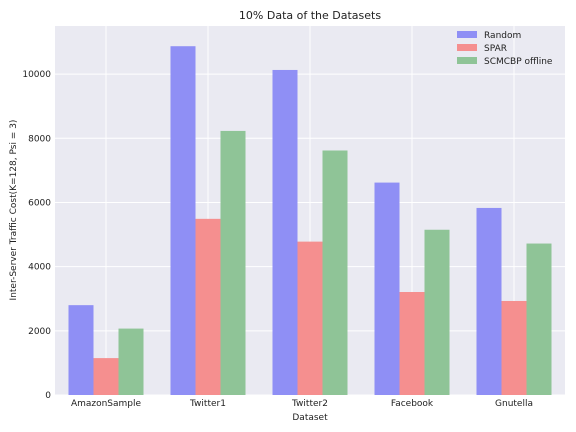 The height and width of the screenshot is (432, 576). I want to click on y-tick-label: 6000, so click(39, 203).